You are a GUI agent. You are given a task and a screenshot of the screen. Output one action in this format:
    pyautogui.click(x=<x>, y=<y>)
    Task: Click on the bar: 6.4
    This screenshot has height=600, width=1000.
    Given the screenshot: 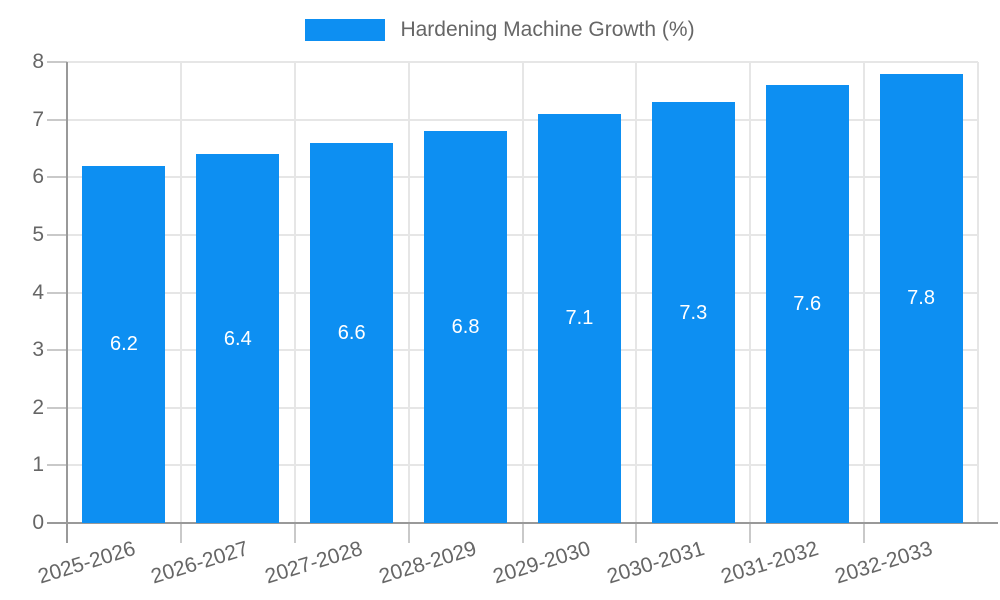 What is the action you would take?
    pyautogui.click(x=238, y=338)
    